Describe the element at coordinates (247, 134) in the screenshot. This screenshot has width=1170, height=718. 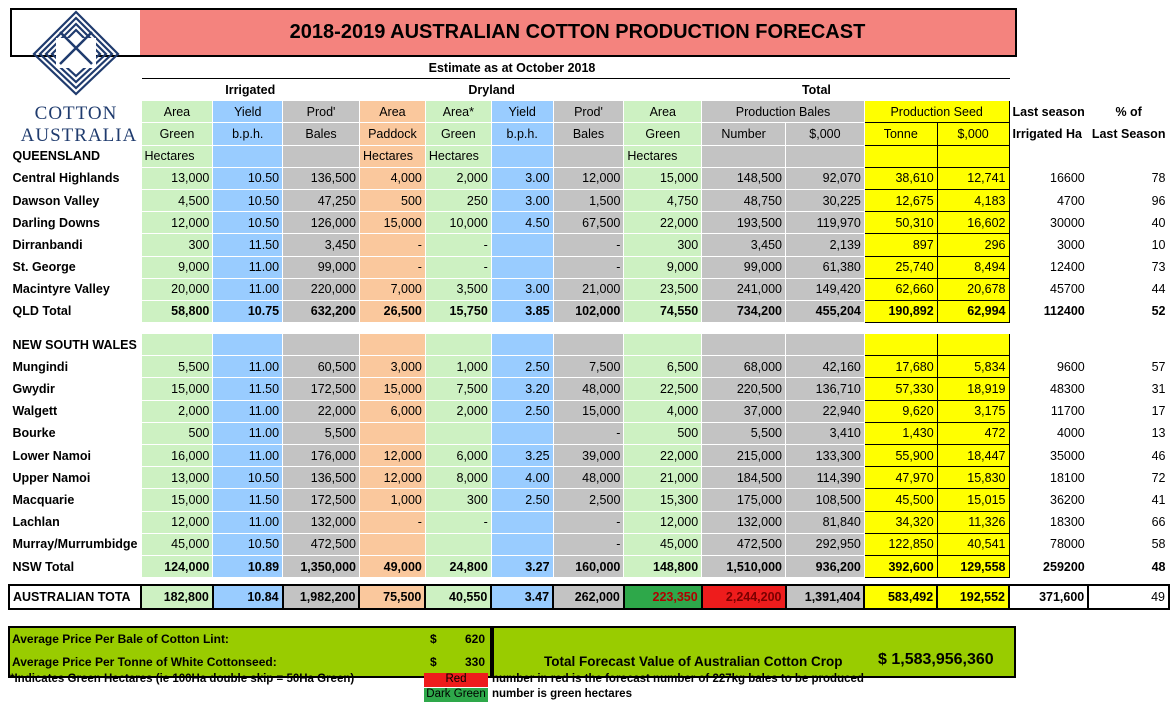
I see `col-subheader: b.p.h.` at that location.